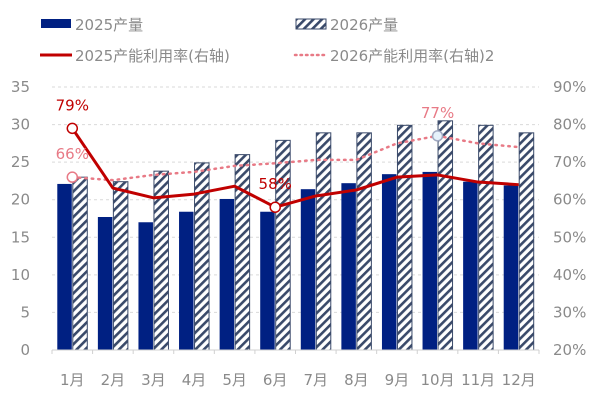 The image size is (600, 406). I want to click on data-label: 77%, so click(437, 113).